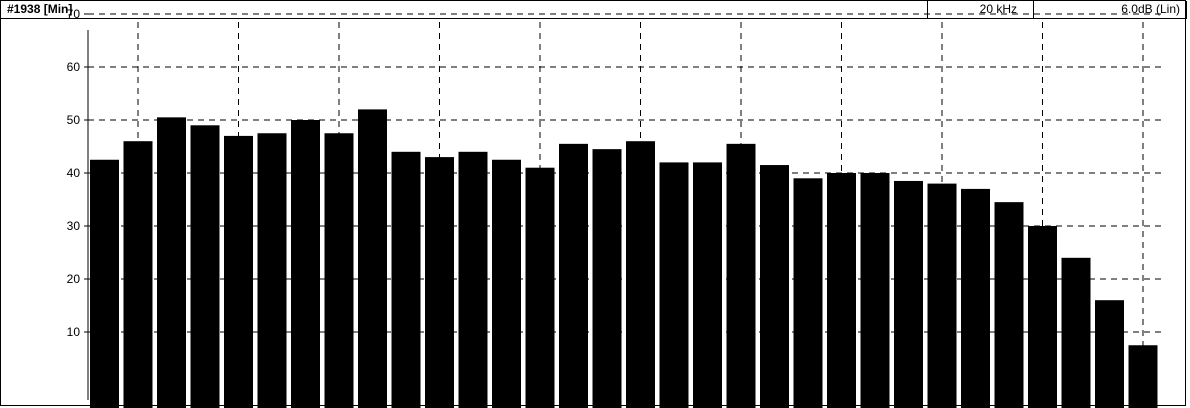  What do you see at coordinates (594, 10) in the screenshot?
I see `header-bar: #1938 [Min] 20 kHz 6.0dB (Lin)` at bounding box center [594, 10].